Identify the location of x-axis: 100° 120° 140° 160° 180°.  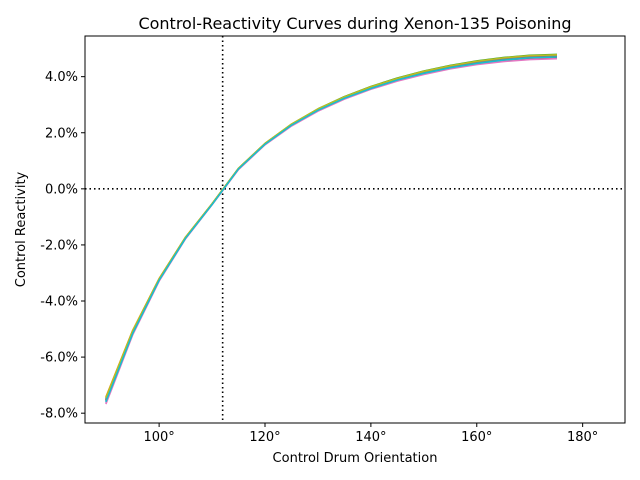
(370, 434).